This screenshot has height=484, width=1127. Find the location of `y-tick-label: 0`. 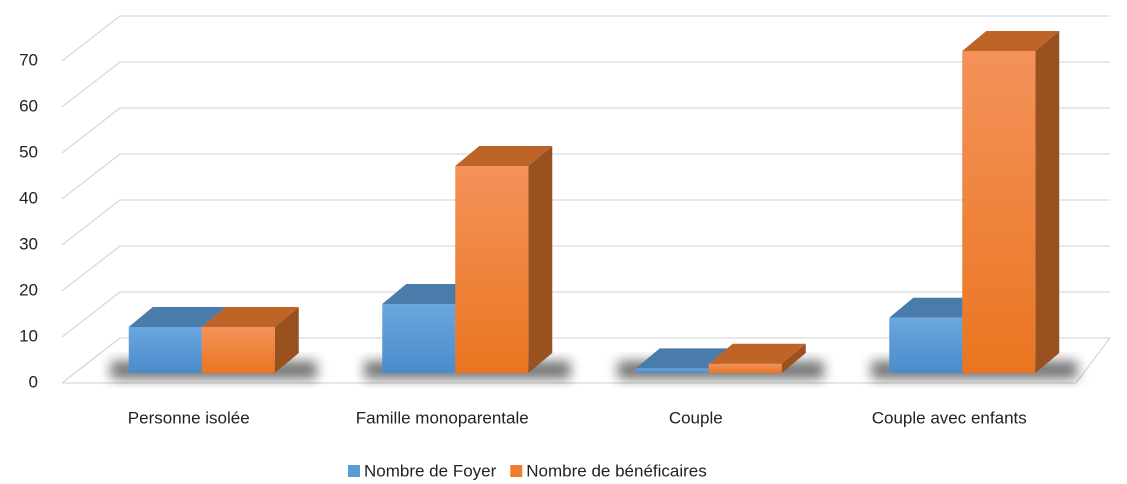

y-tick-label: 0 is located at coordinates (33, 381).